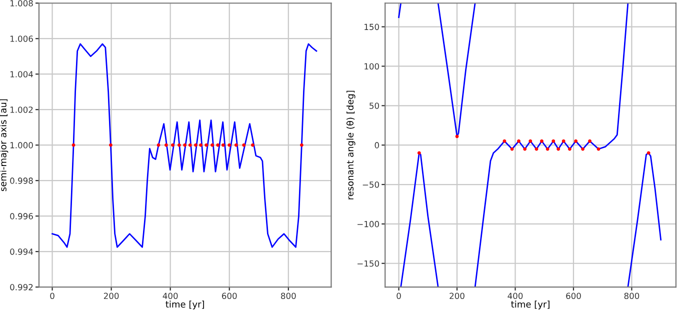 This screenshot has width=678, height=312. What do you see at coordinates (21, 145) in the screenshot?
I see `y-tick-label: 1.000` at bounding box center [21, 145].